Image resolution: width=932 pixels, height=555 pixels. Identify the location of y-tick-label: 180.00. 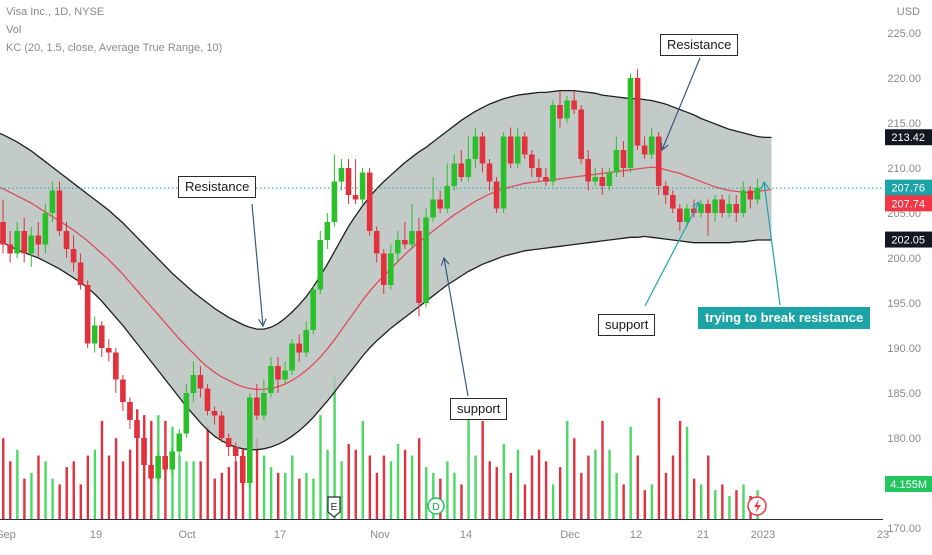
(904, 439).